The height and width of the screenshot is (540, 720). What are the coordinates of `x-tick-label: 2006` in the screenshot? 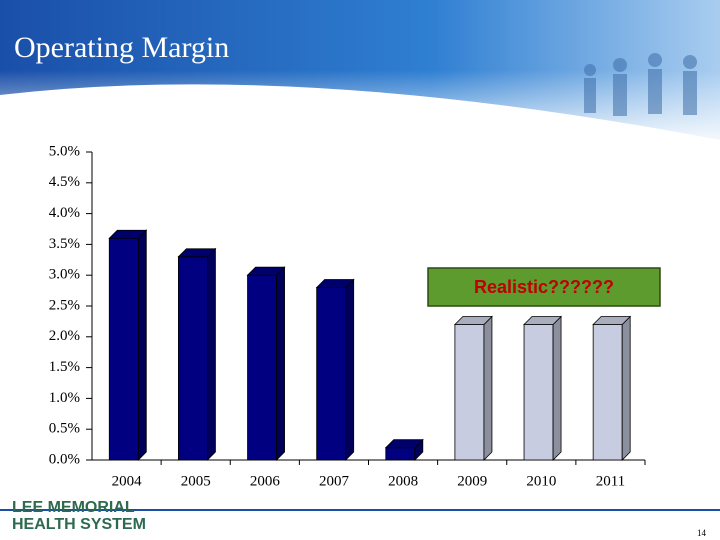 It's located at (265, 481).